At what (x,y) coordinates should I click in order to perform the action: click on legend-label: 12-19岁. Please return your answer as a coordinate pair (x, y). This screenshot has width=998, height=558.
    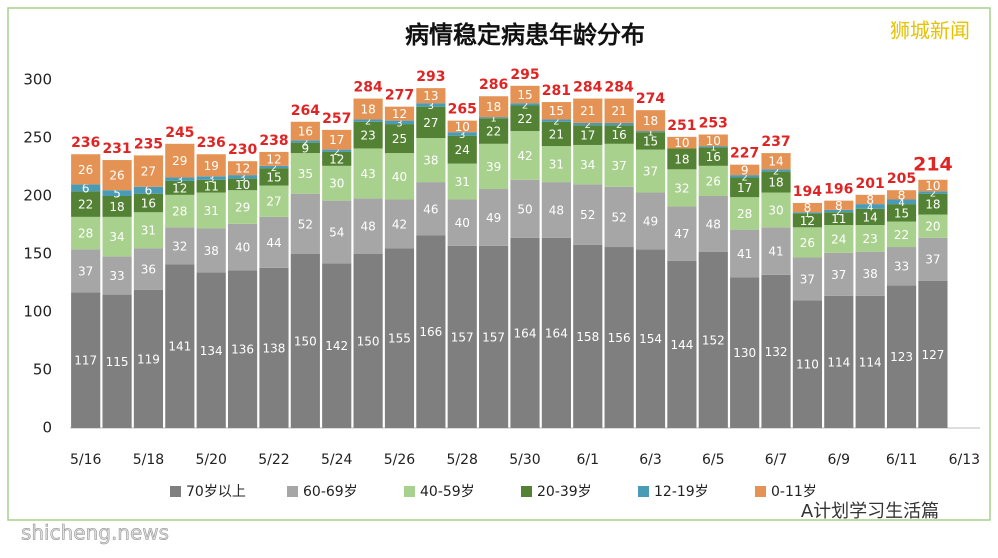
    Looking at the image, I should click on (681, 492).